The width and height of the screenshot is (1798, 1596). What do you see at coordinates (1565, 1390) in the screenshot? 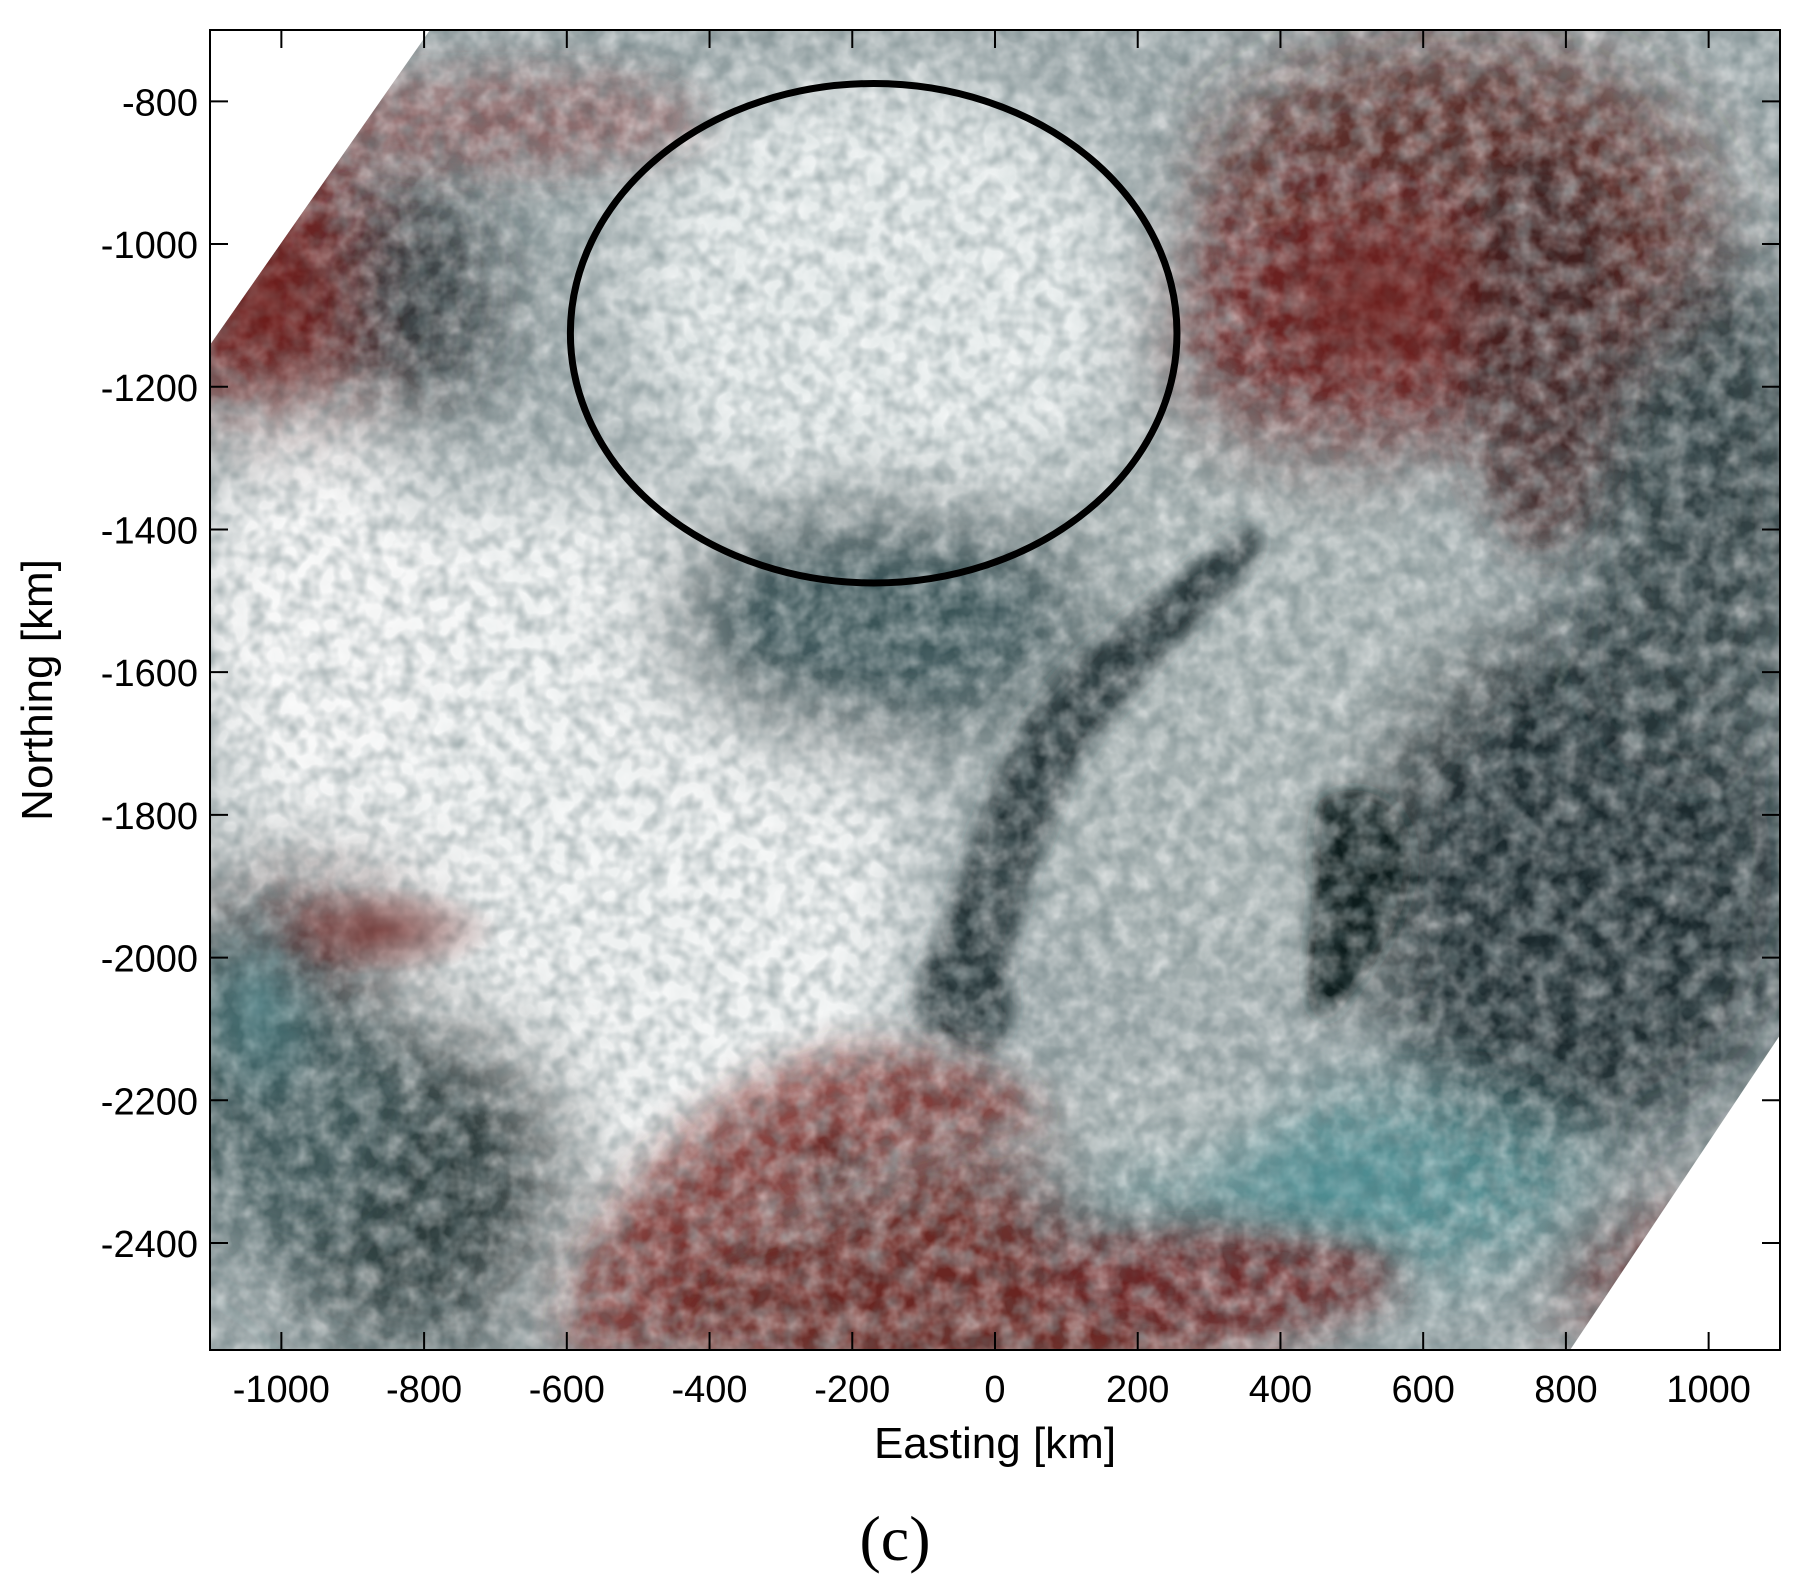
I see `x-tick-label: 800` at bounding box center [1565, 1390].